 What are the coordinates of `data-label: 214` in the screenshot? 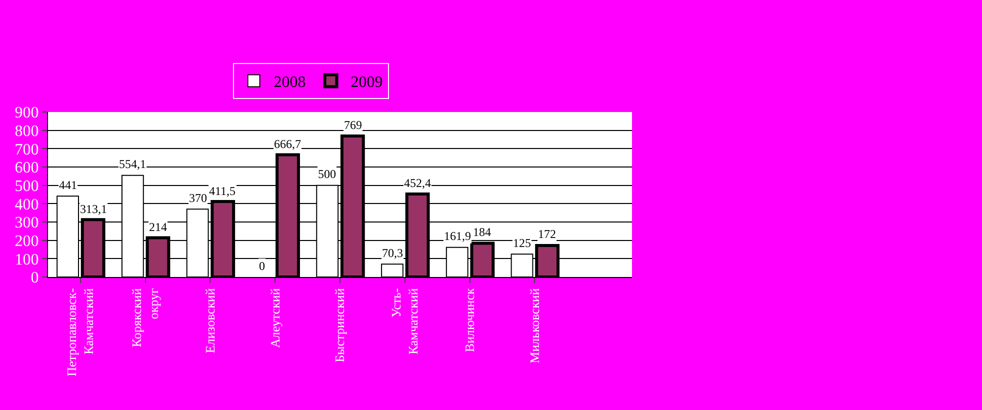 It's located at (158, 227).